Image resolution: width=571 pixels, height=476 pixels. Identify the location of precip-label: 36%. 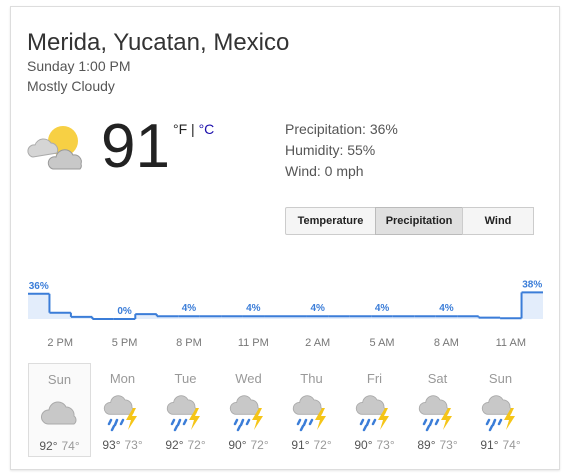
(39, 286).